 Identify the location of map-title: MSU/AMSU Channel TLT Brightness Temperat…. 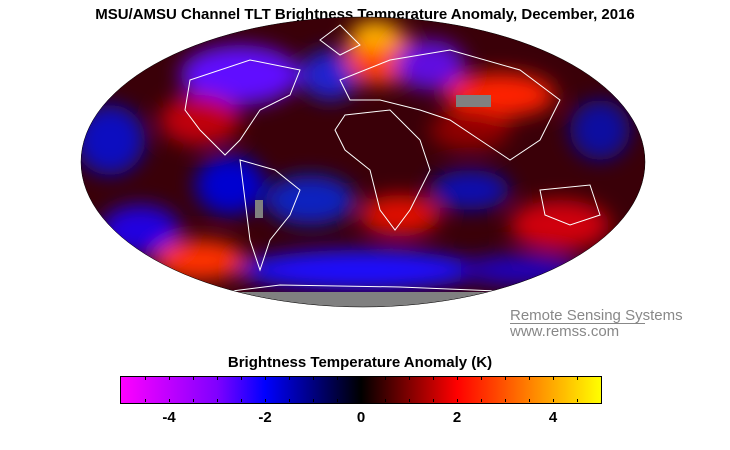
(365, 14).